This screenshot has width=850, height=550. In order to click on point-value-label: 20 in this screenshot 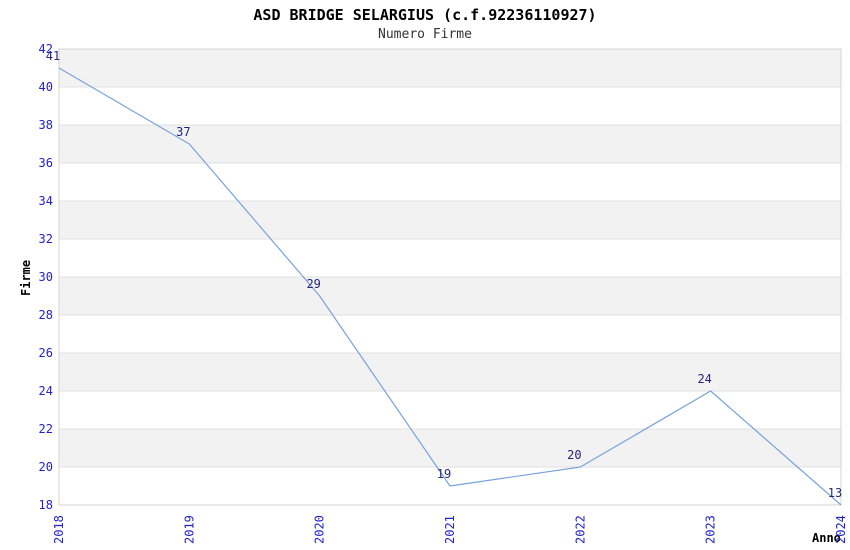, I will do `click(574, 455)`.